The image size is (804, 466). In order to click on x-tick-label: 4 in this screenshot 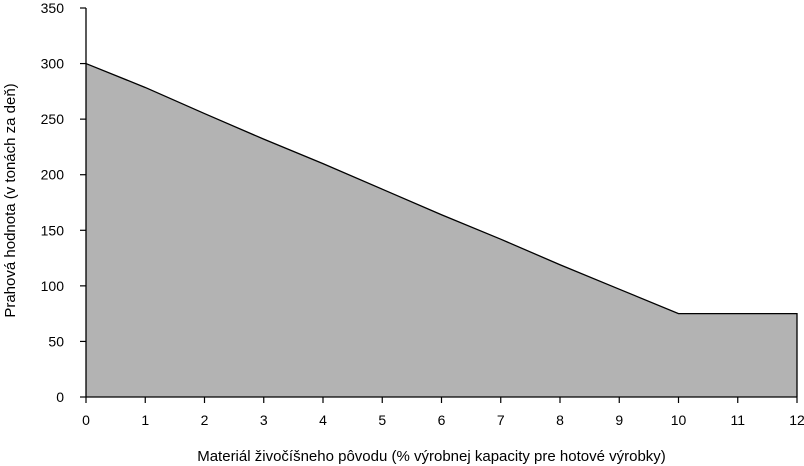, I will do `click(323, 420)`.